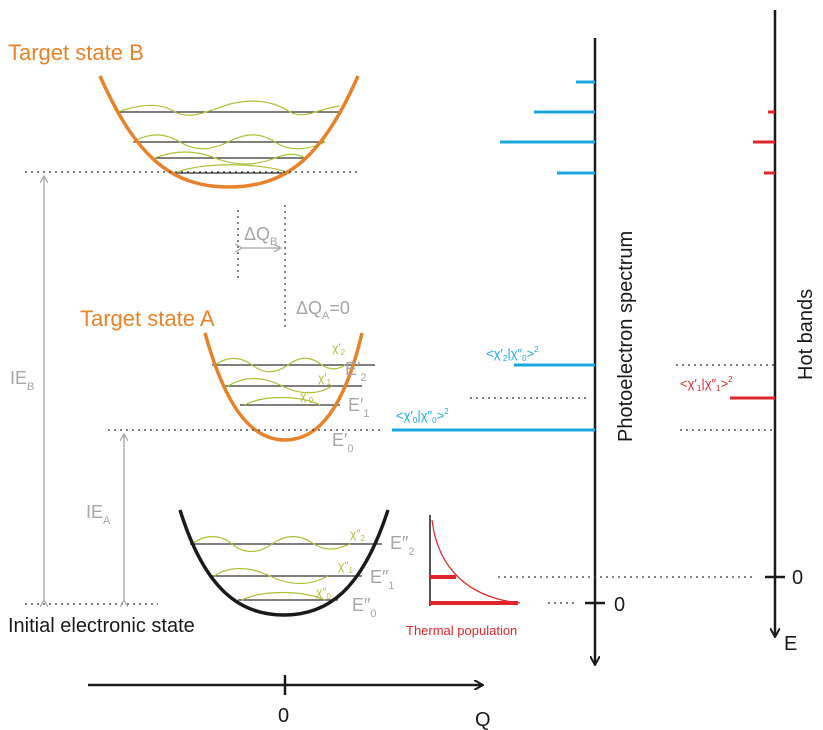 The height and width of the screenshot is (730, 823). What do you see at coordinates (325, 379) in the screenshot?
I see `chi-a-1-label: χ′1` at bounding box center [325, 379].